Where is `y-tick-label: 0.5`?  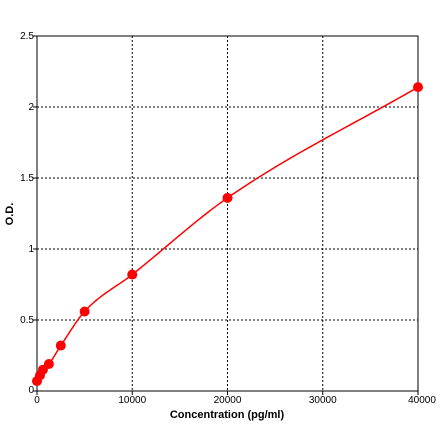
y-tick-label: 0.5 is located at coordinates (27, 320).